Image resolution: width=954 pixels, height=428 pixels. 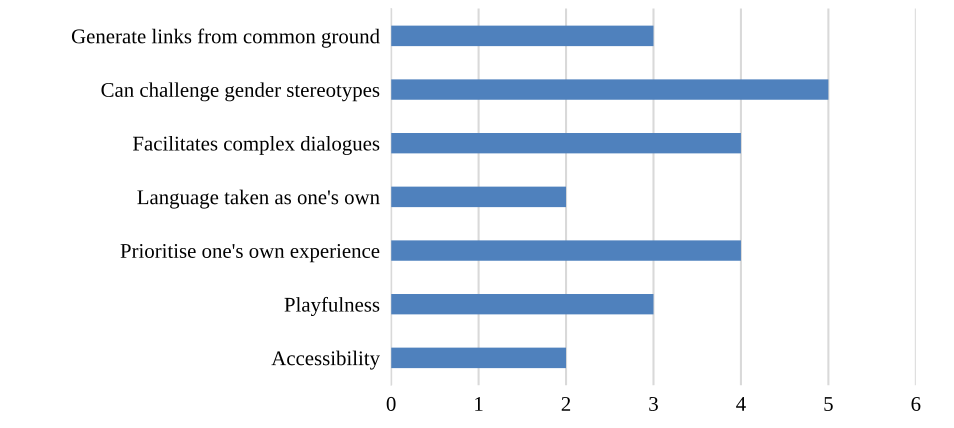 I want to click on x-tick-label: 3, so click(x=653, y=403).